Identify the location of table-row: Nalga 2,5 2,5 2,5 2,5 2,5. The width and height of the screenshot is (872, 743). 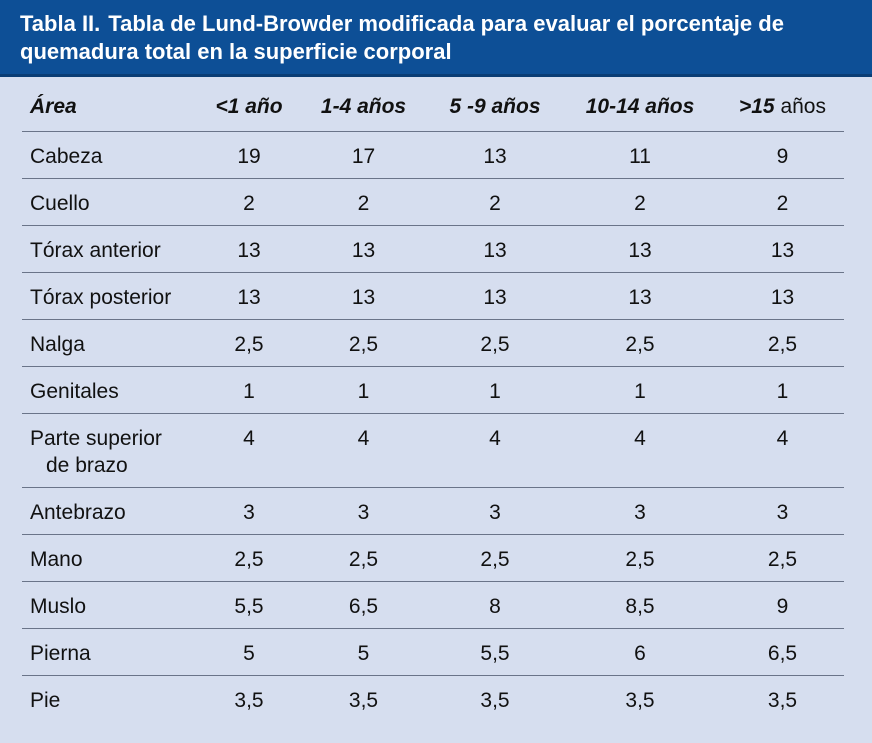
(433, 343).